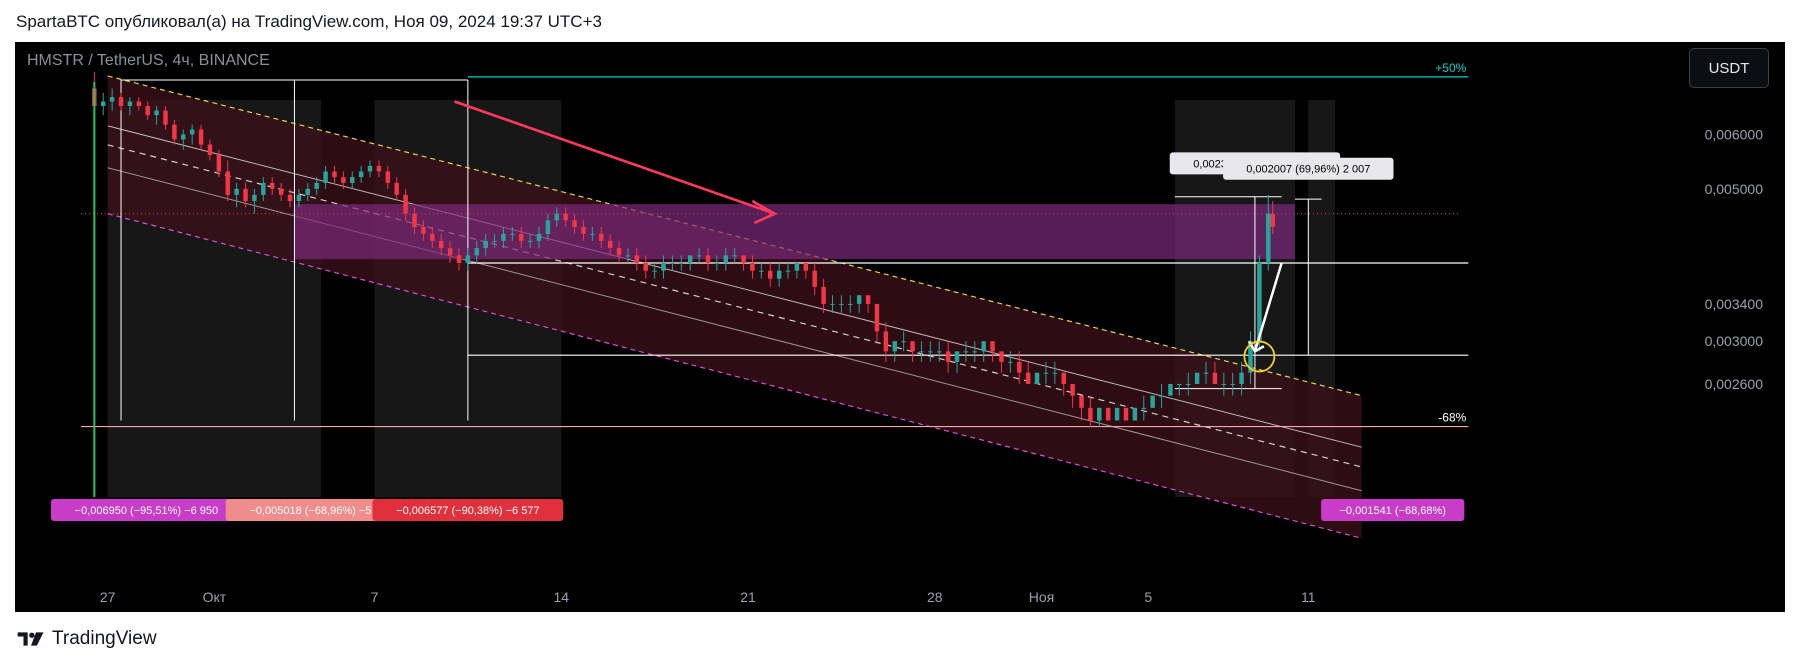  Describe the element at coordinates (104, 638) in the screenshot. I see `brand-name: TradingView` at that location.